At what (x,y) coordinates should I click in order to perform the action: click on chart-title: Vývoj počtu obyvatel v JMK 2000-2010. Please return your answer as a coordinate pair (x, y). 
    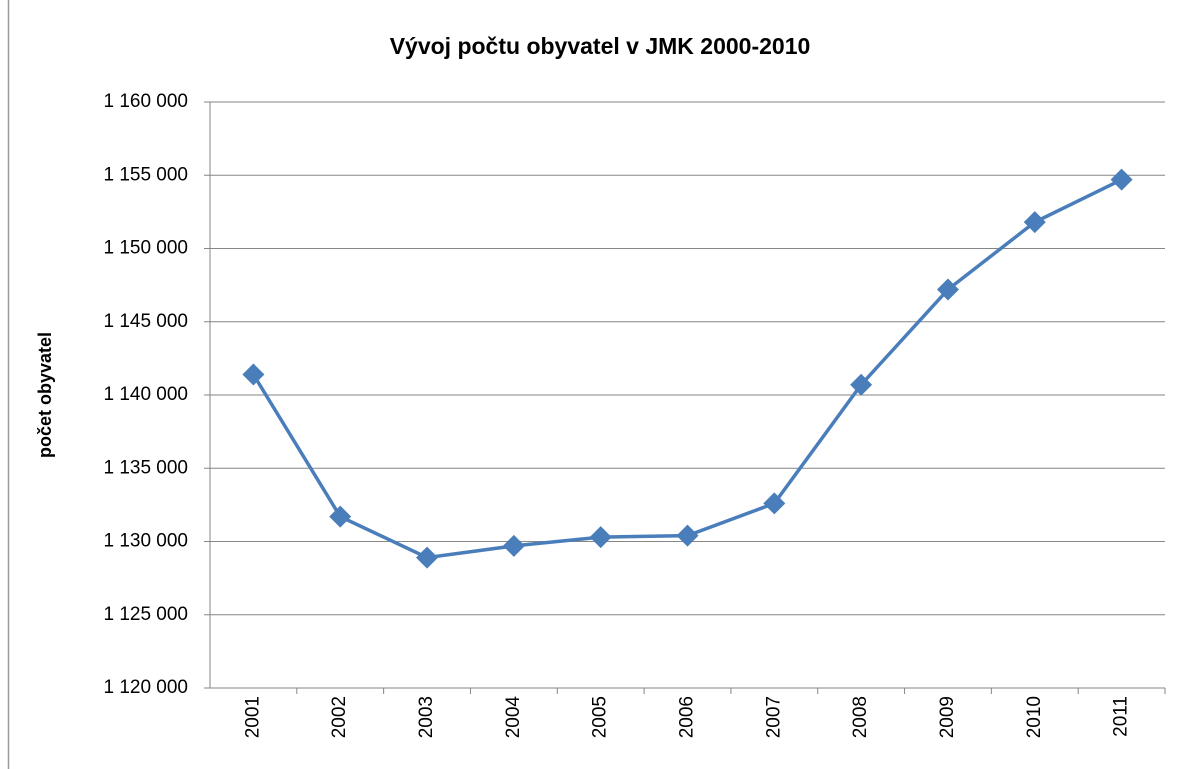
    Looking at the image, I should click on (600, 46).